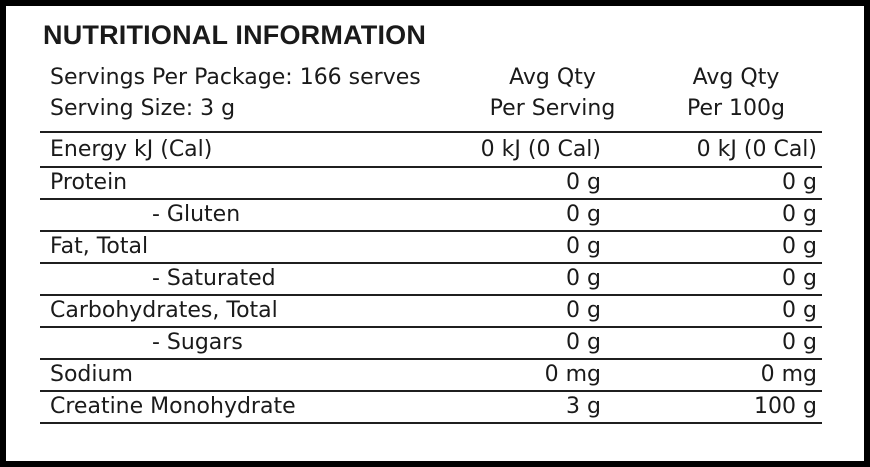  I want to click on row-label: Energy kJ (Cal), so click(131, 149).